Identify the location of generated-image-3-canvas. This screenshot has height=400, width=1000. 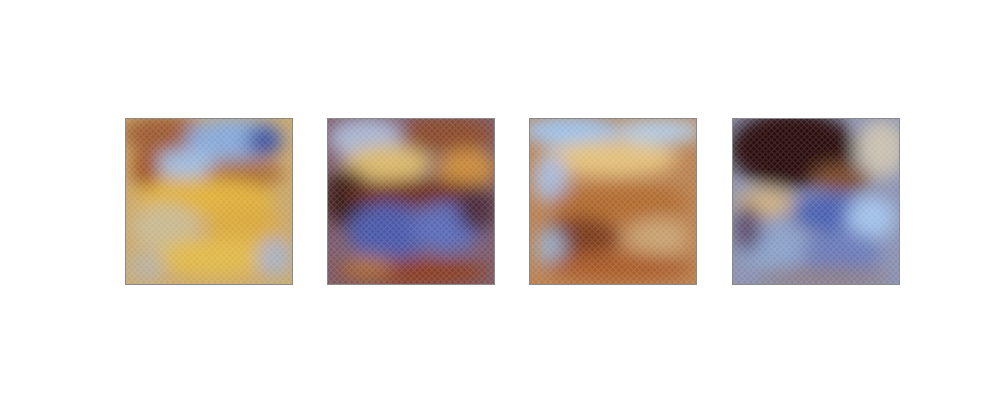
(613, 201).